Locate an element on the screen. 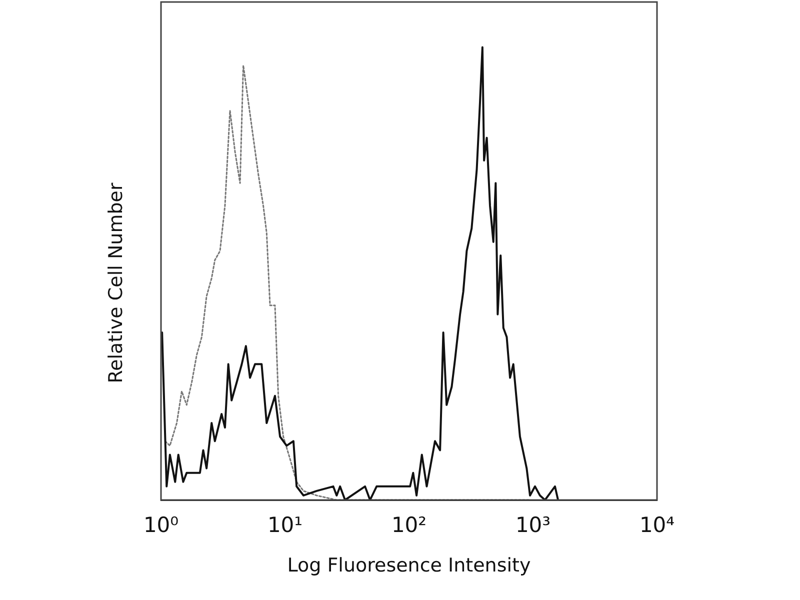 This screenshot has width=800, height=600. y-axis-title: Relative Cell Number is located at coordinates (115, 283).